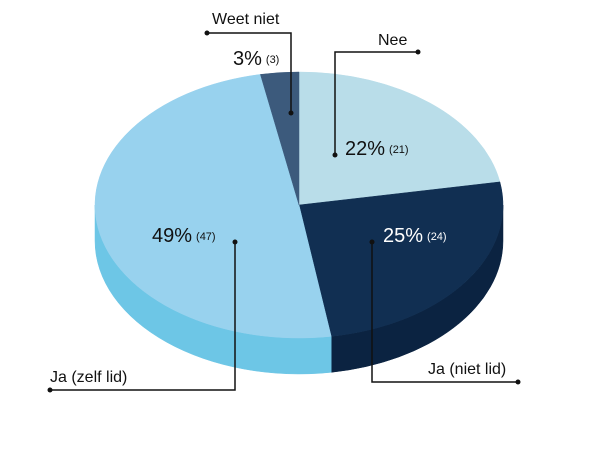  I want to click on category-label: Weet niet, so click(246, 19).